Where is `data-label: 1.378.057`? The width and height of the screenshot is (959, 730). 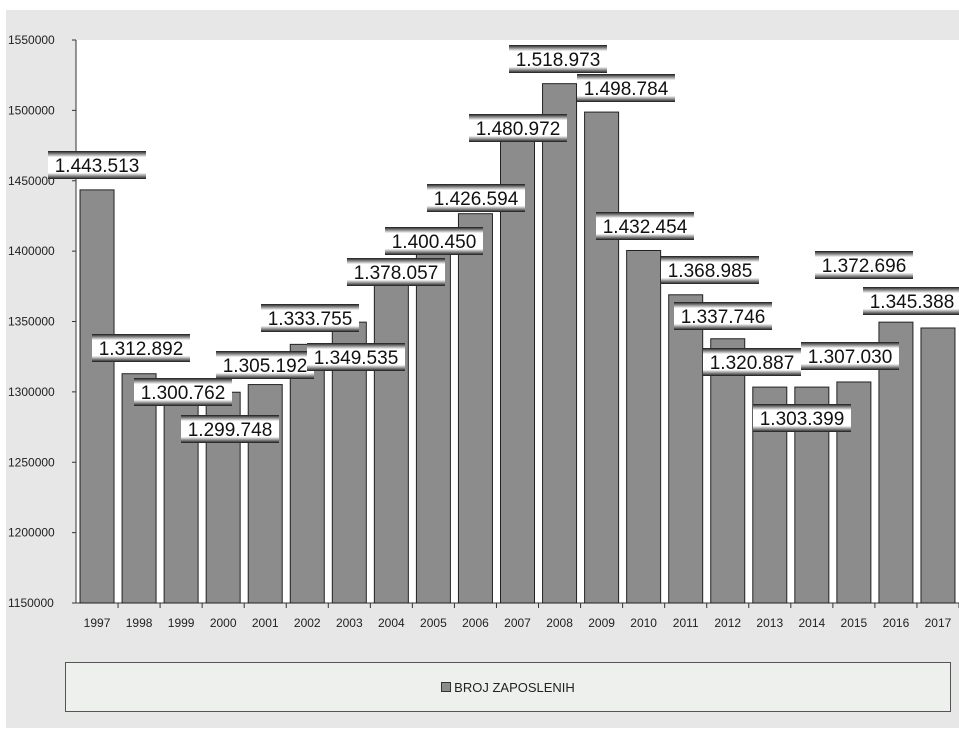
data-label: 1.378.057 is located at coordinates (396, 273).